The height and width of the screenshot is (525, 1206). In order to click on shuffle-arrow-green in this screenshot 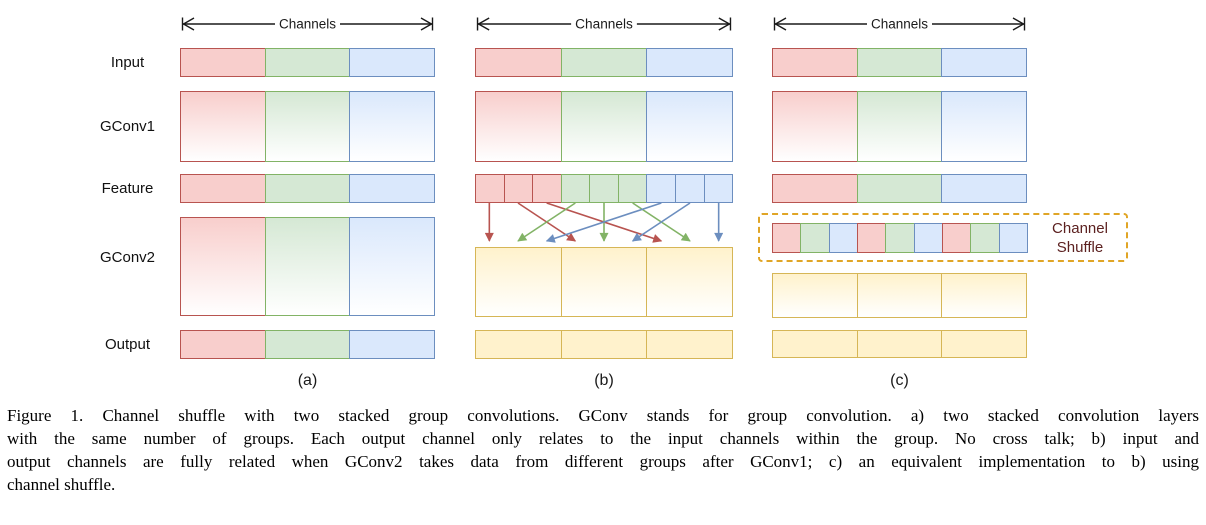, I will do `click(546, 222)`.